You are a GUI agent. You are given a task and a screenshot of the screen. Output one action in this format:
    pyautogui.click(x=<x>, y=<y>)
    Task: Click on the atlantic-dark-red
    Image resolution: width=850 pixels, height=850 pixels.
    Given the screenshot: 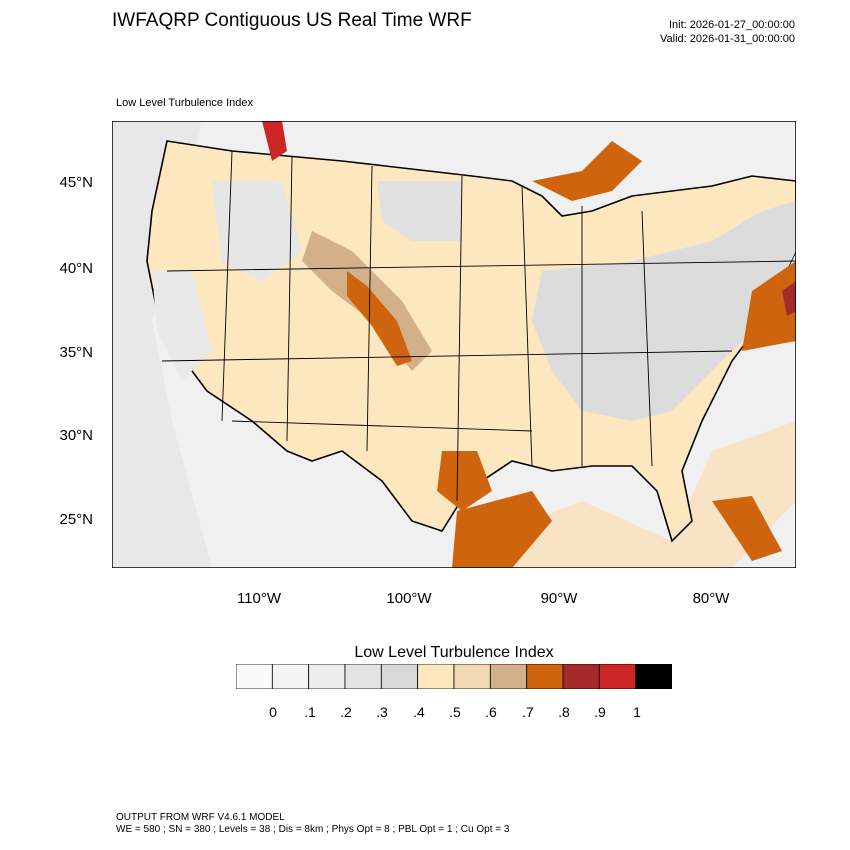 What is the action you would take?
    pyautogui.click(x=789, y=298)
    